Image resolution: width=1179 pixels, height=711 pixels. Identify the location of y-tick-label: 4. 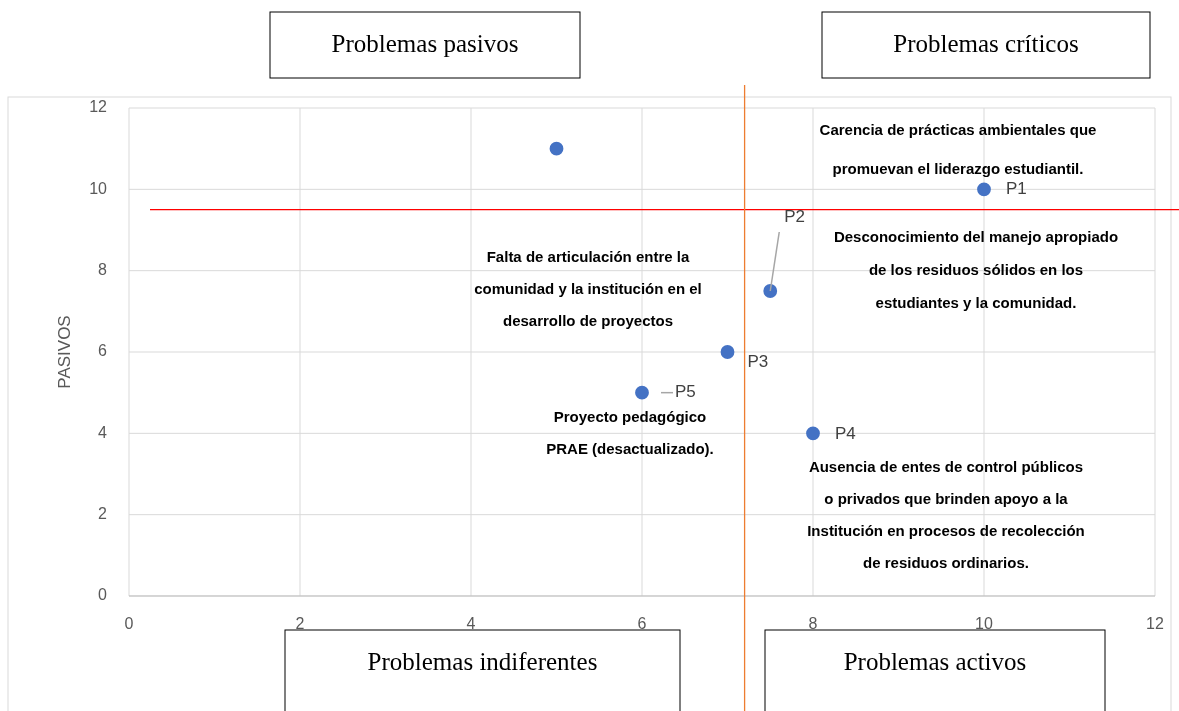
(103, 432).